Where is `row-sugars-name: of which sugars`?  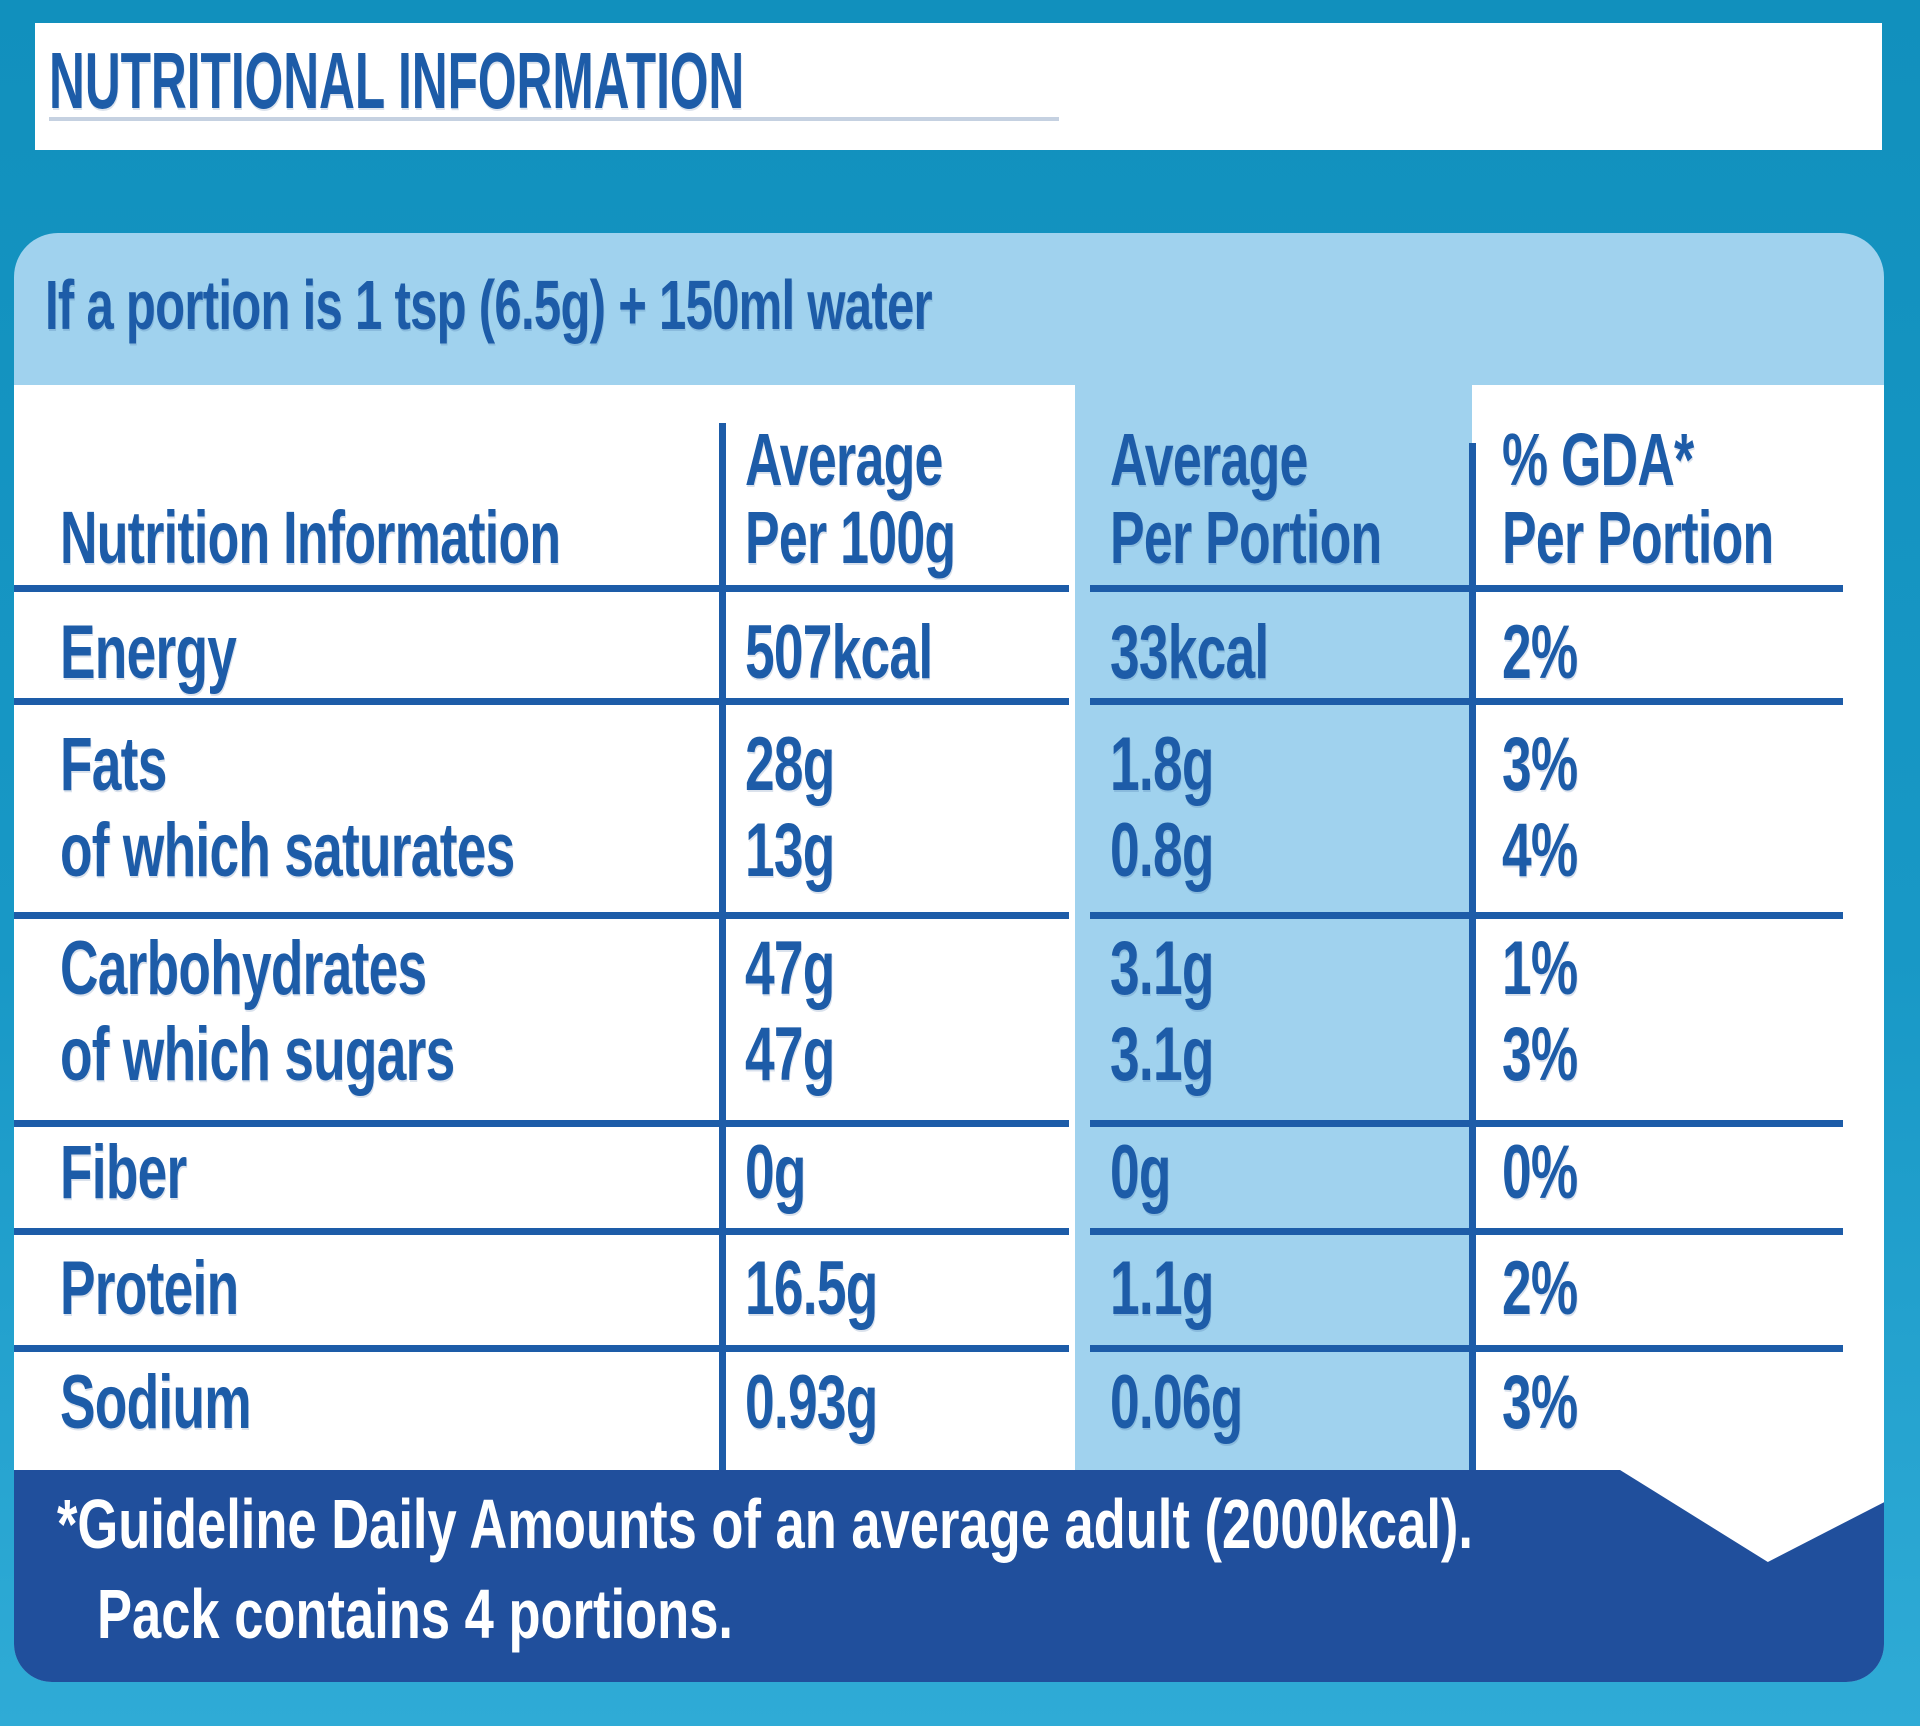
row-sugars-name: of which sugars is located at coordinates (257, 1054).